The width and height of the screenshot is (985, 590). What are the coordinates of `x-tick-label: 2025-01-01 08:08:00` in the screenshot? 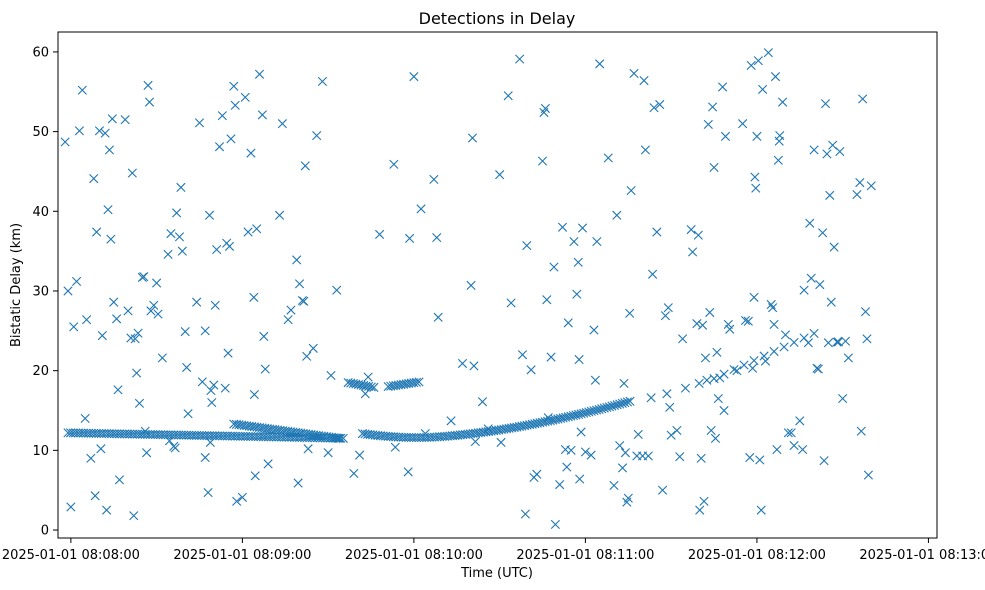 It's located at (71, 555).